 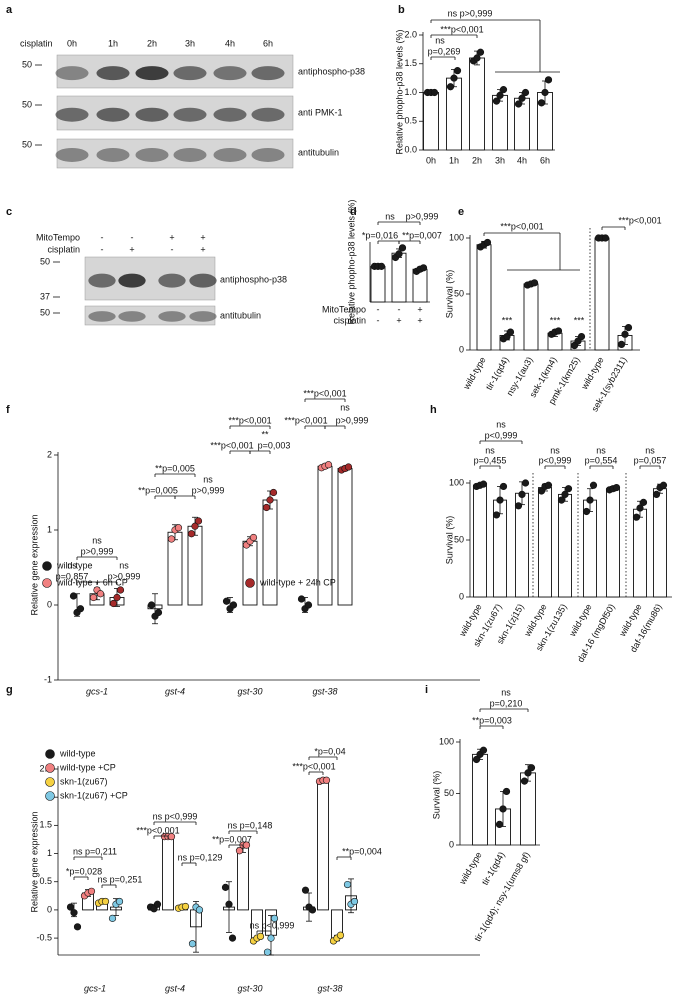 What do you see at coordinates (422, 235) in the screenshot?
I see `significance-label: **p=0,007` at bounding box center [422, 235].